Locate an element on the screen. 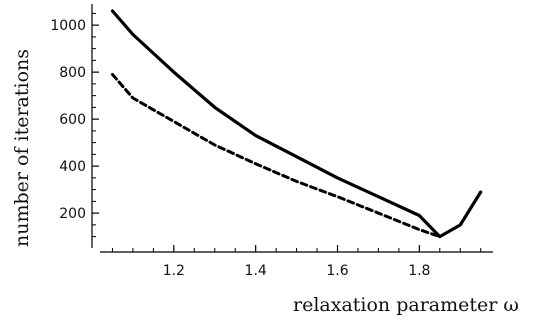 The image size is (551, 320). x-tick-label: 1.8 is located at coordinates (419, 271).